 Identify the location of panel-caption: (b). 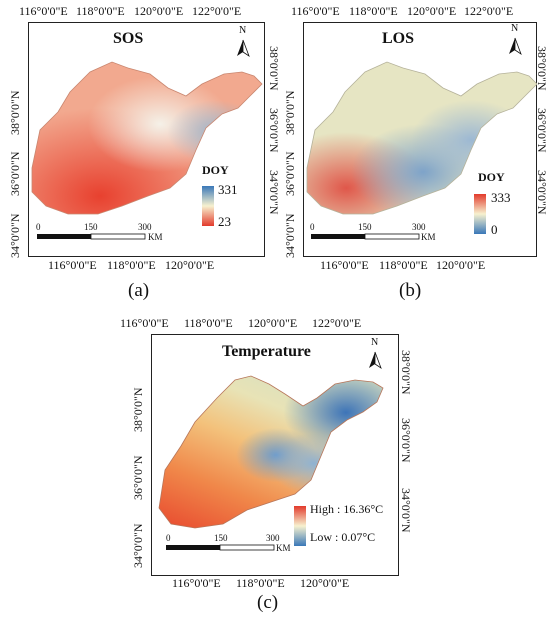
(410, 290).